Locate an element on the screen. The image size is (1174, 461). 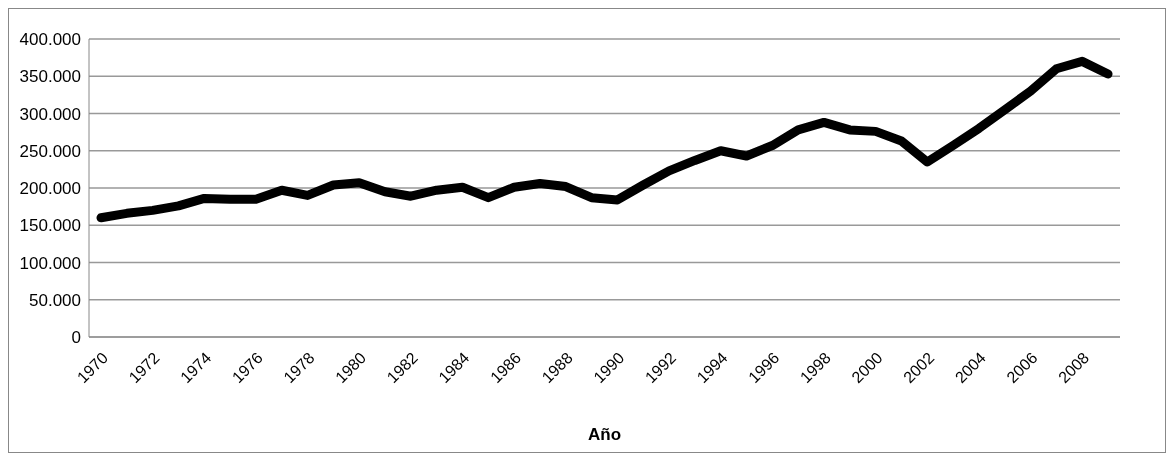
y-tick-label: 200.000 is located at coordinates (50, 189).